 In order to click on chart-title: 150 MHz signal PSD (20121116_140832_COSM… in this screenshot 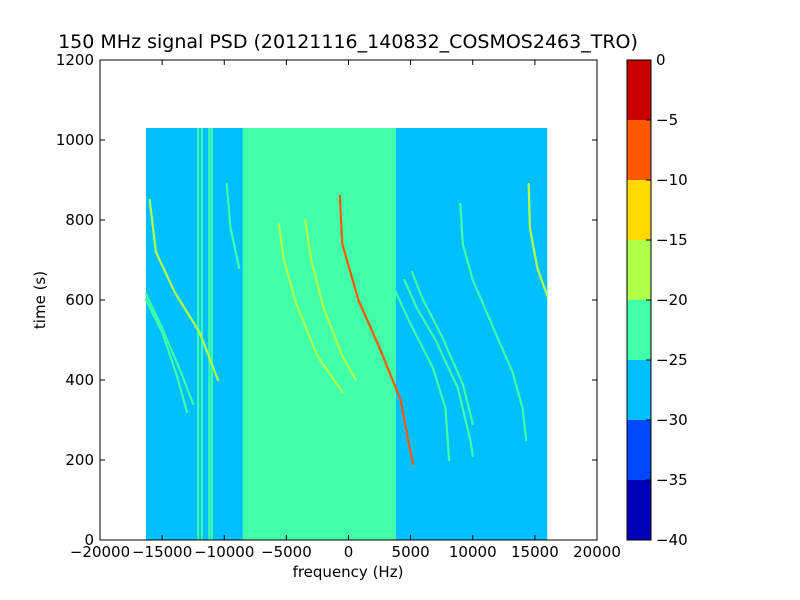, I will do `click(348, 42)`.